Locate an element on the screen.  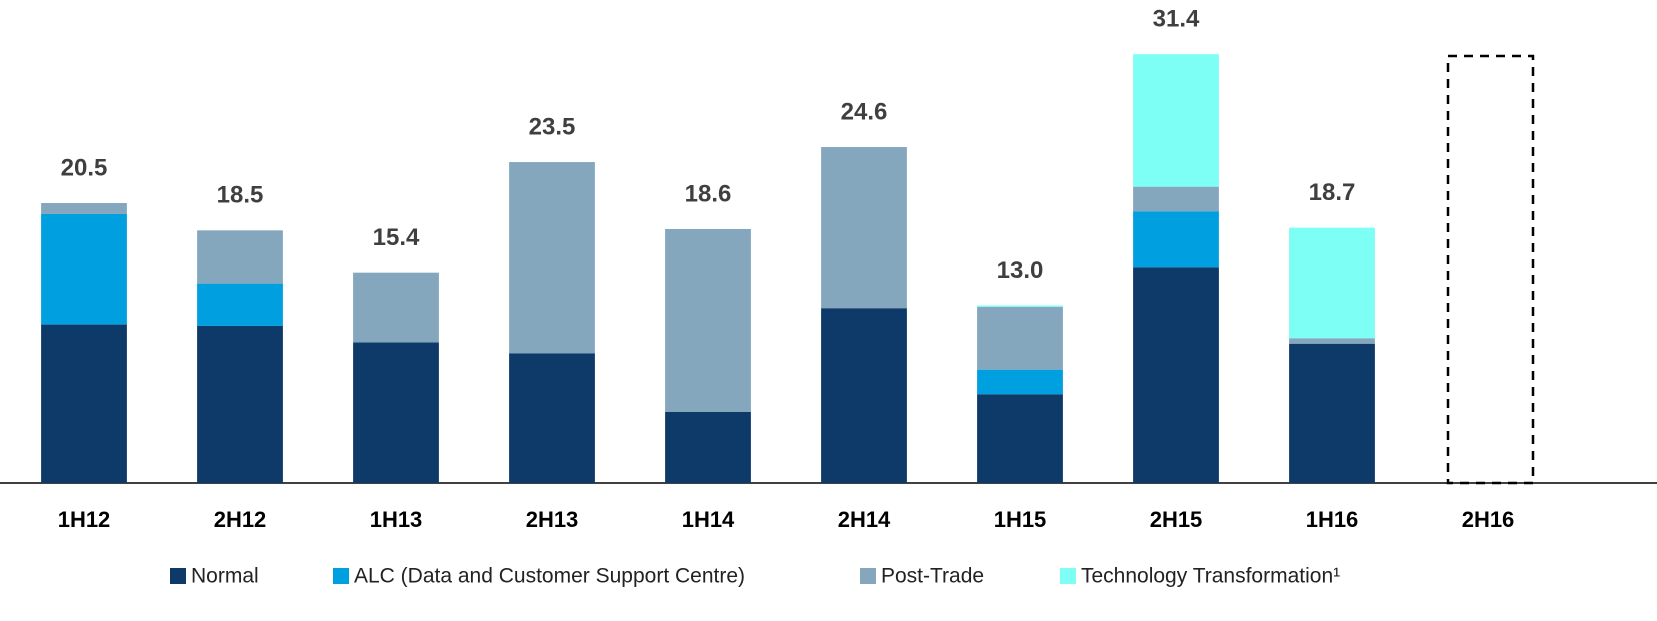
x-tick-label: 2H13 is located at coordinates (552, 519).